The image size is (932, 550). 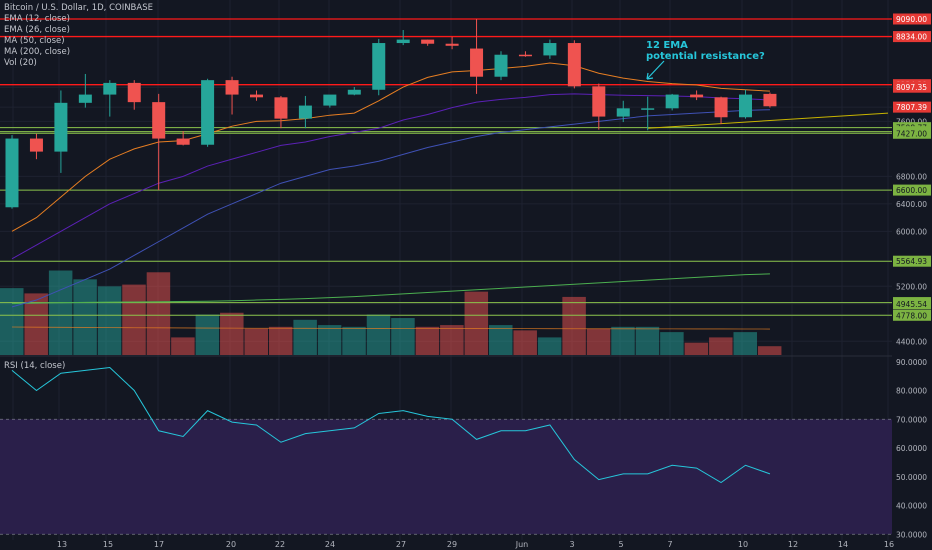 I want to click on rsi-axis-label: 50.0000, so click(x=911, y=477).